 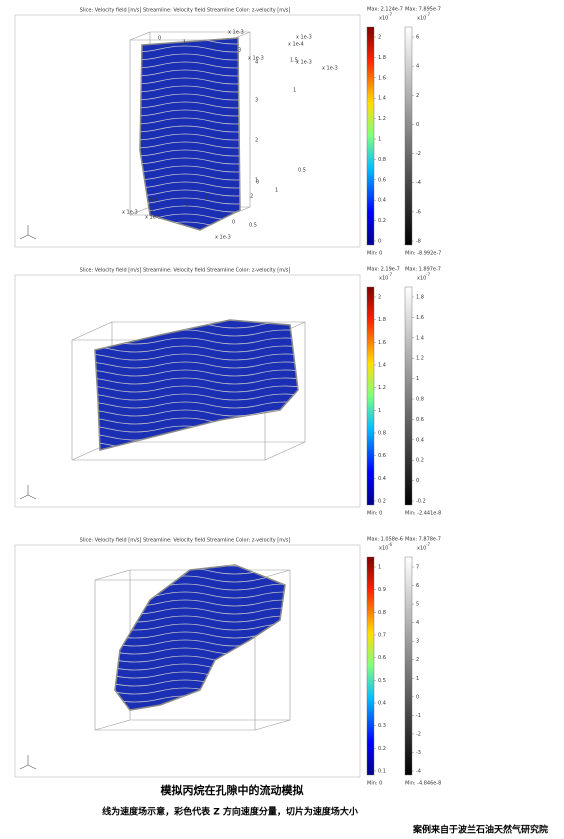 What do you see at coordinates (219, 201) in the screenshot?
I see `axis-label: 3` at bounding box center [219, 201].